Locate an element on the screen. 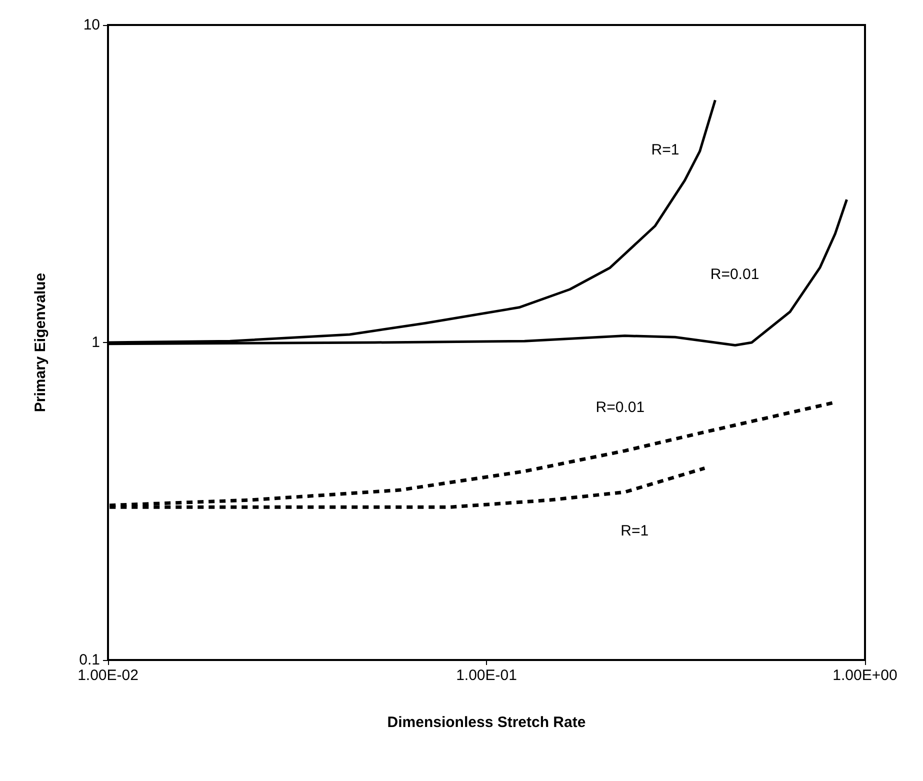 The image size is (923, 781). series-label: R=0.01 is located at coordinates (620, 407).